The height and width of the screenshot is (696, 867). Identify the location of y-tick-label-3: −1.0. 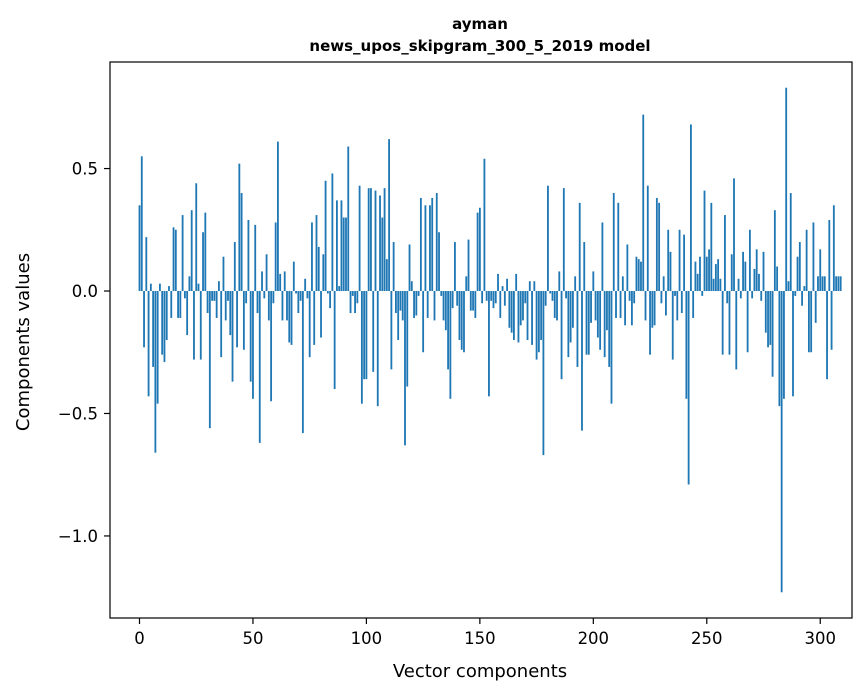
(78, 536).